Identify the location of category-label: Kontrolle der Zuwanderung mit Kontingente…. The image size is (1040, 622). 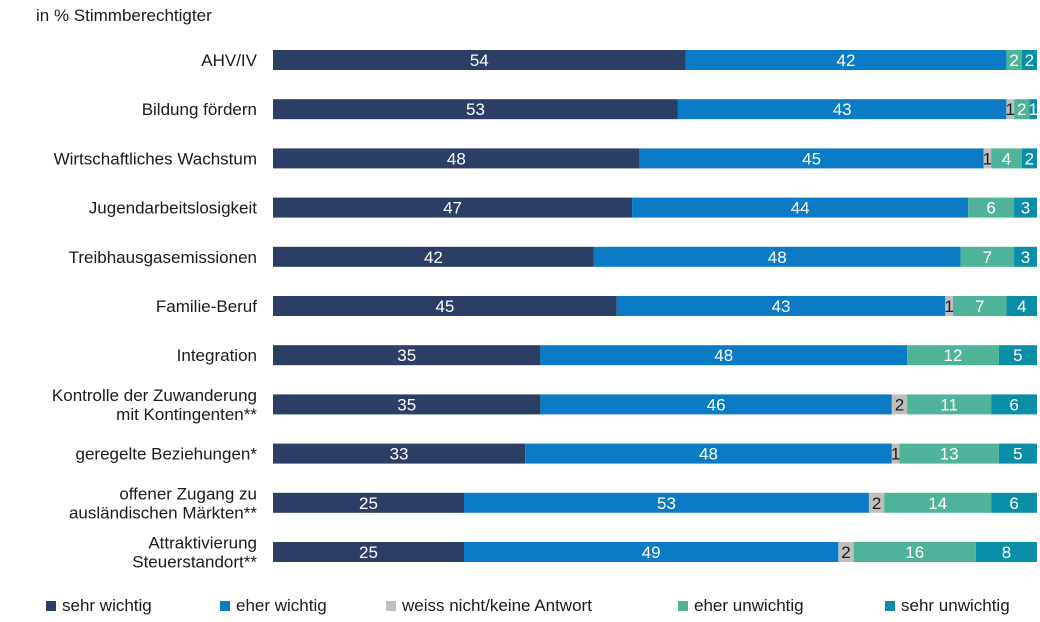
(154, 405).